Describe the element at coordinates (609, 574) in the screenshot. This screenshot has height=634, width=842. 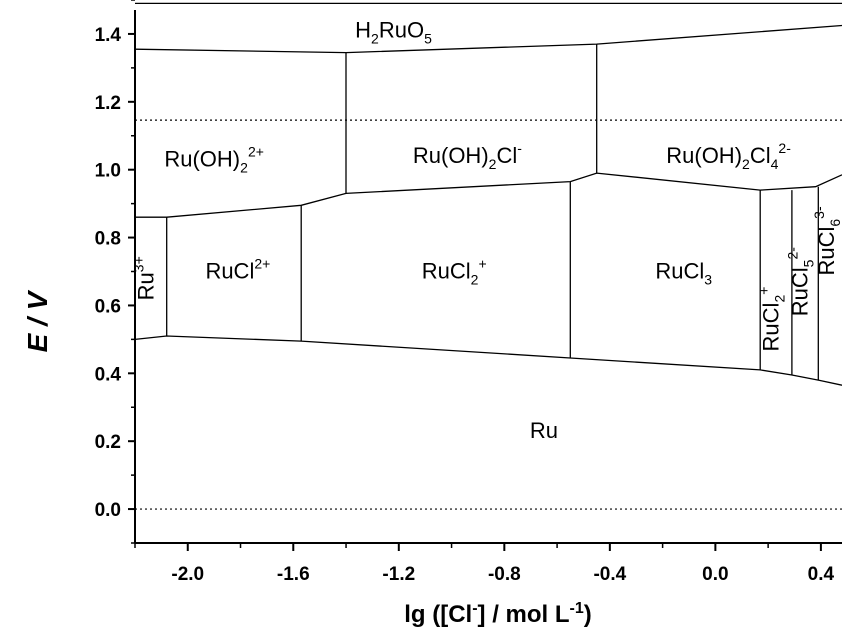
I see `x-tick-label: -0.4` at that location.